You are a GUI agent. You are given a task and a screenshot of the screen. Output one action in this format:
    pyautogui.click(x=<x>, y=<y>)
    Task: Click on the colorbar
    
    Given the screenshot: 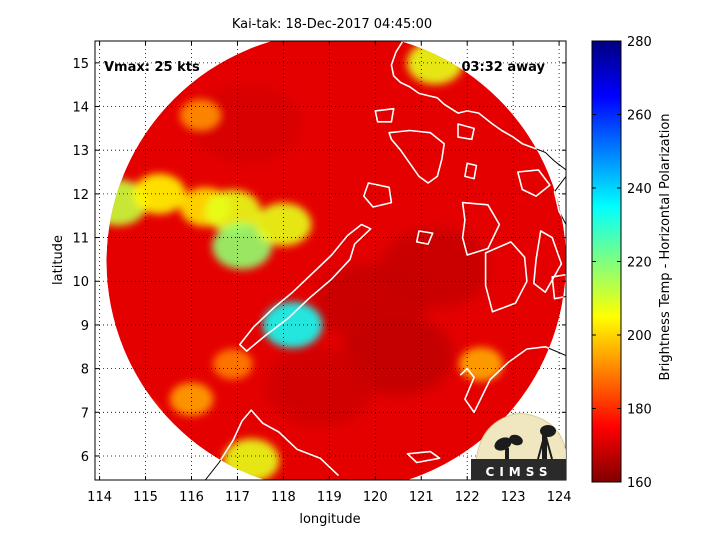 What is the action you would take?
    pyautogui.click(x=606, y=261)
    